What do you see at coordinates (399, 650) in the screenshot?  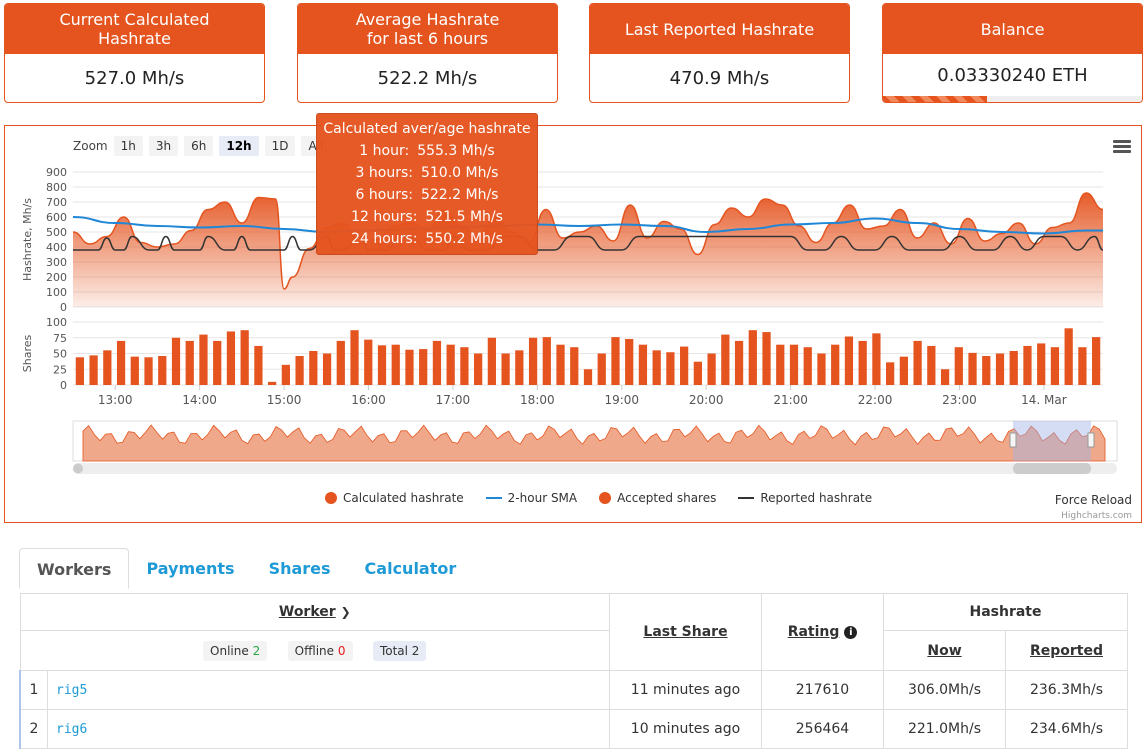 I see `total-filter-pill: Total 2` at bounding box center [399, 650].